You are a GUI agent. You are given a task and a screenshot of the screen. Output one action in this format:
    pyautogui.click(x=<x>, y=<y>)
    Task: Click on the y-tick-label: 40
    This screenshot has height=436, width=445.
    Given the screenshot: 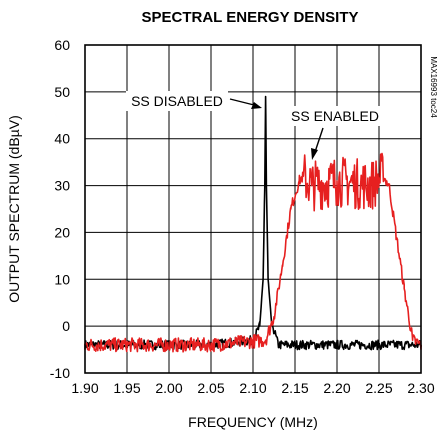 What is the action you would take?
    pyautogui.click(x=62, y=139)
    